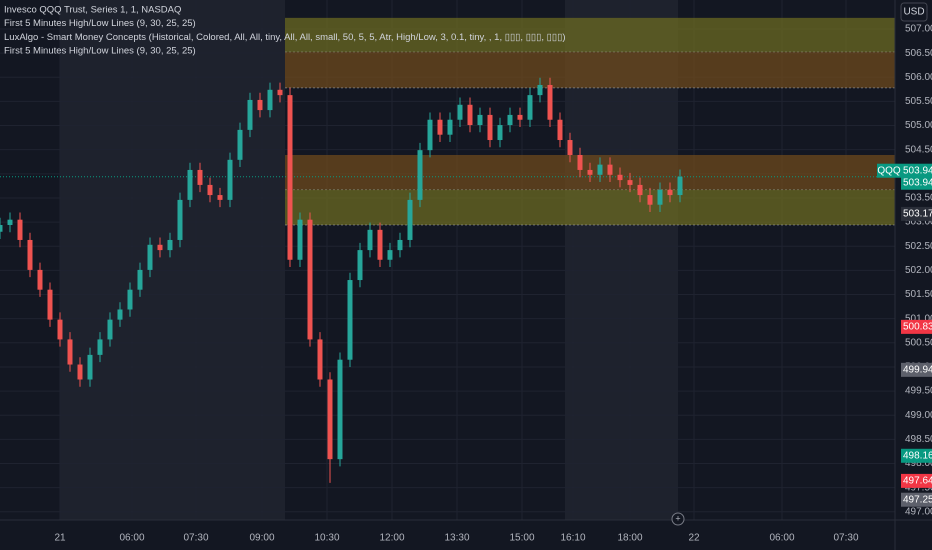 The image size is (932, 550). Describe the element at coordinates (391, 538) in the screenshot. I see `x-tick-label: 12:00` at that location.